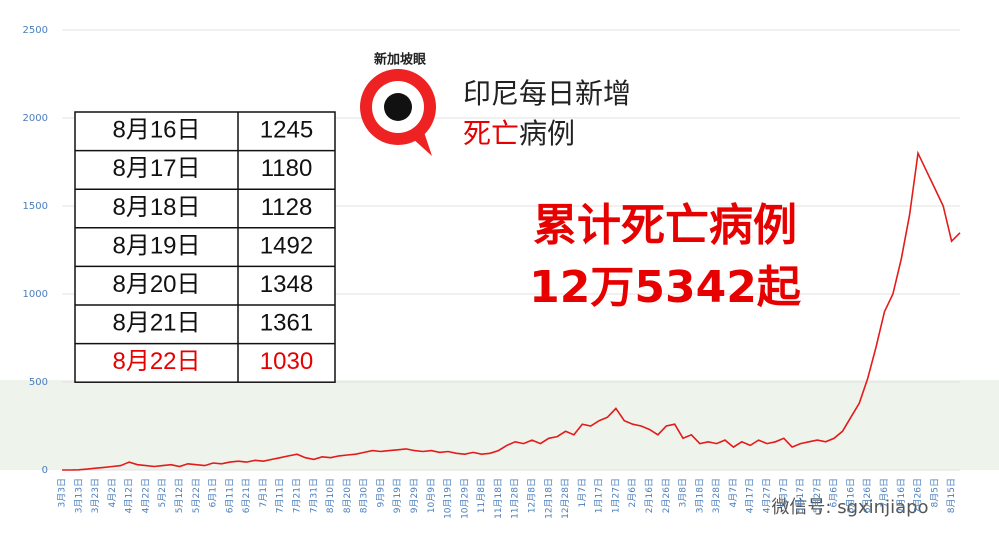 The height and width of the screenshot is (552, 999). I want to click on logo-tail, so click(422, 144).